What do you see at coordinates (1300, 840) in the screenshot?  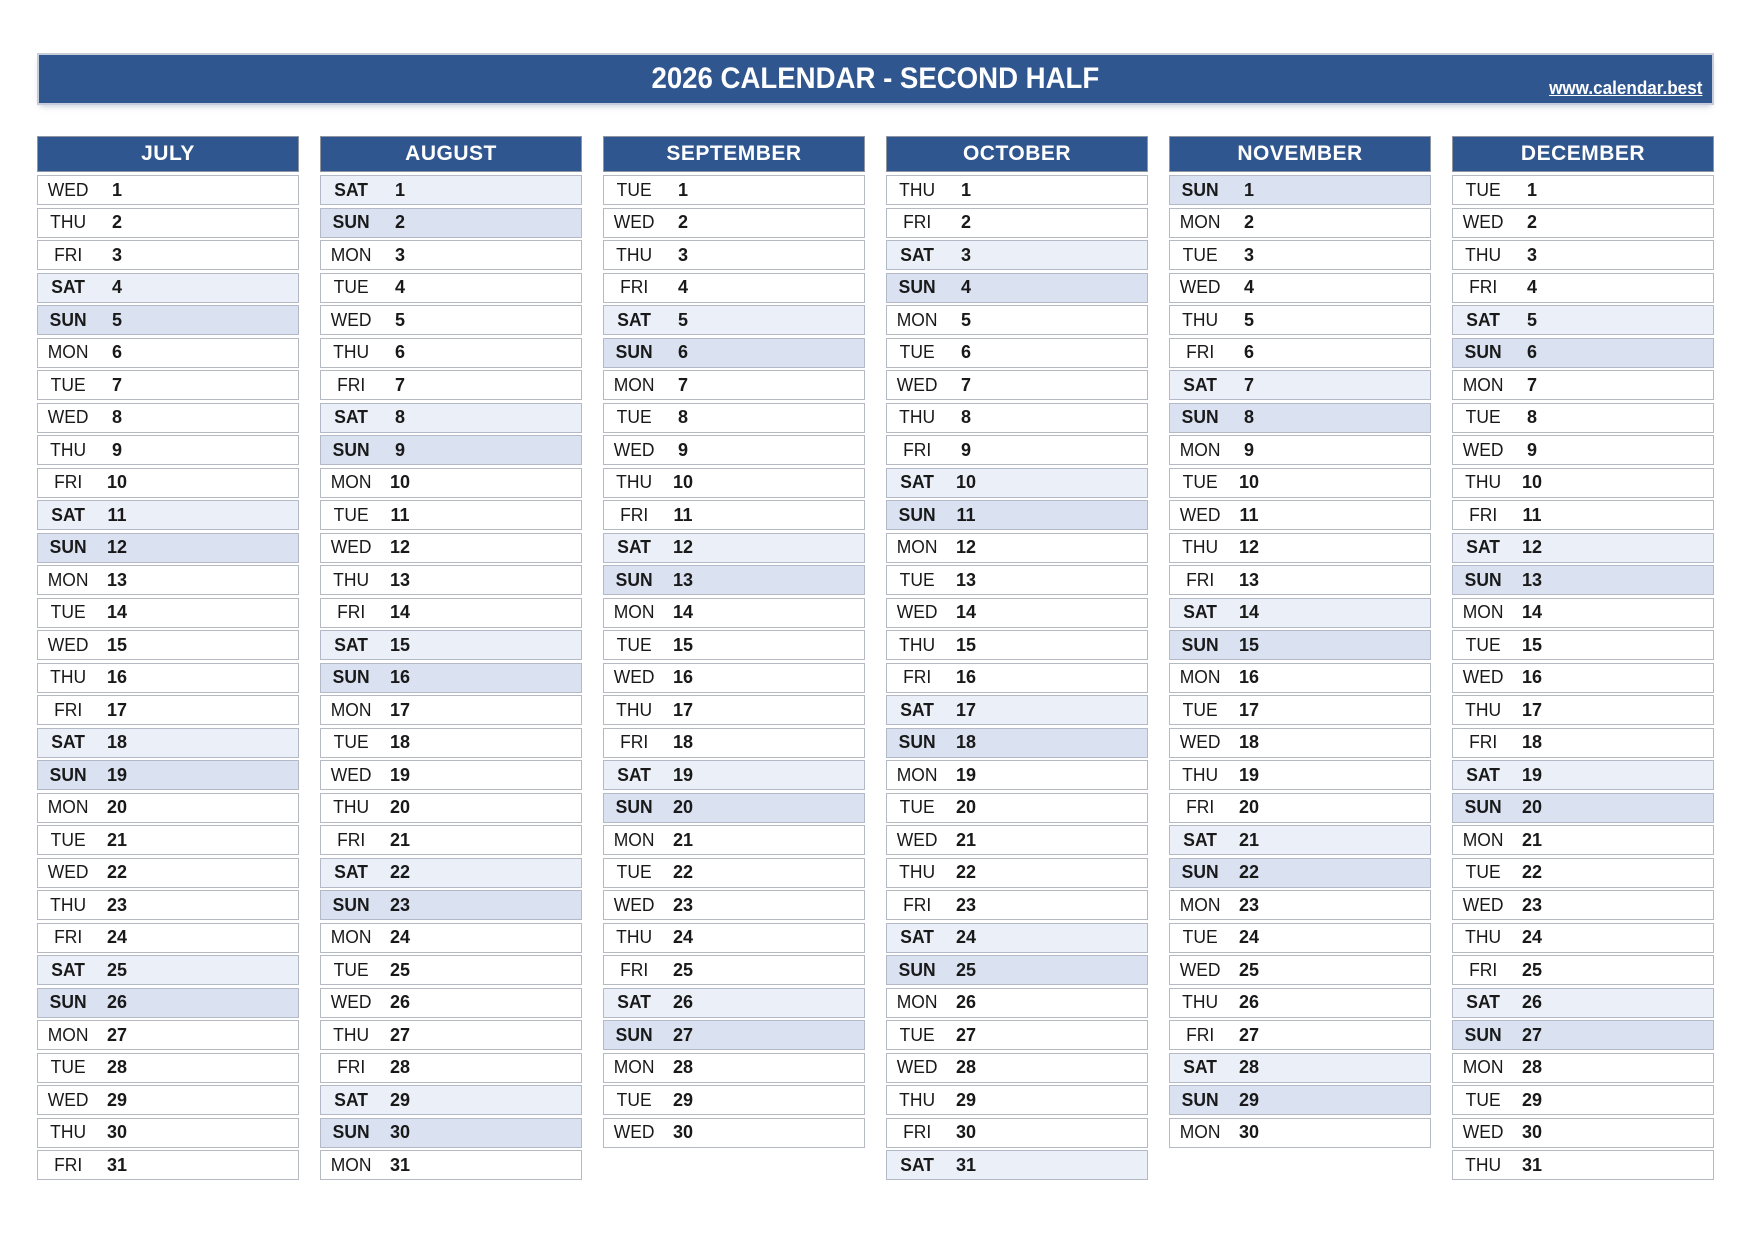 I see `day-row-november-21: SAT 21` at bounding box center [1300, 840].